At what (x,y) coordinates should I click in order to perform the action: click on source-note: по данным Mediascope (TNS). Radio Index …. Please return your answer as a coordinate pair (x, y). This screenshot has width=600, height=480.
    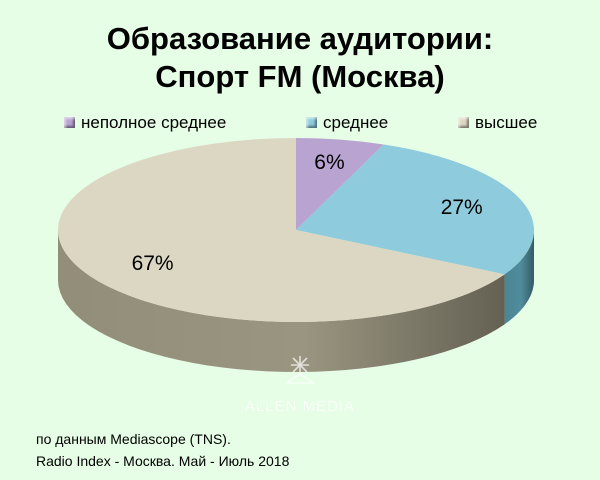
    Looking at the image, I should click on (162, 450).